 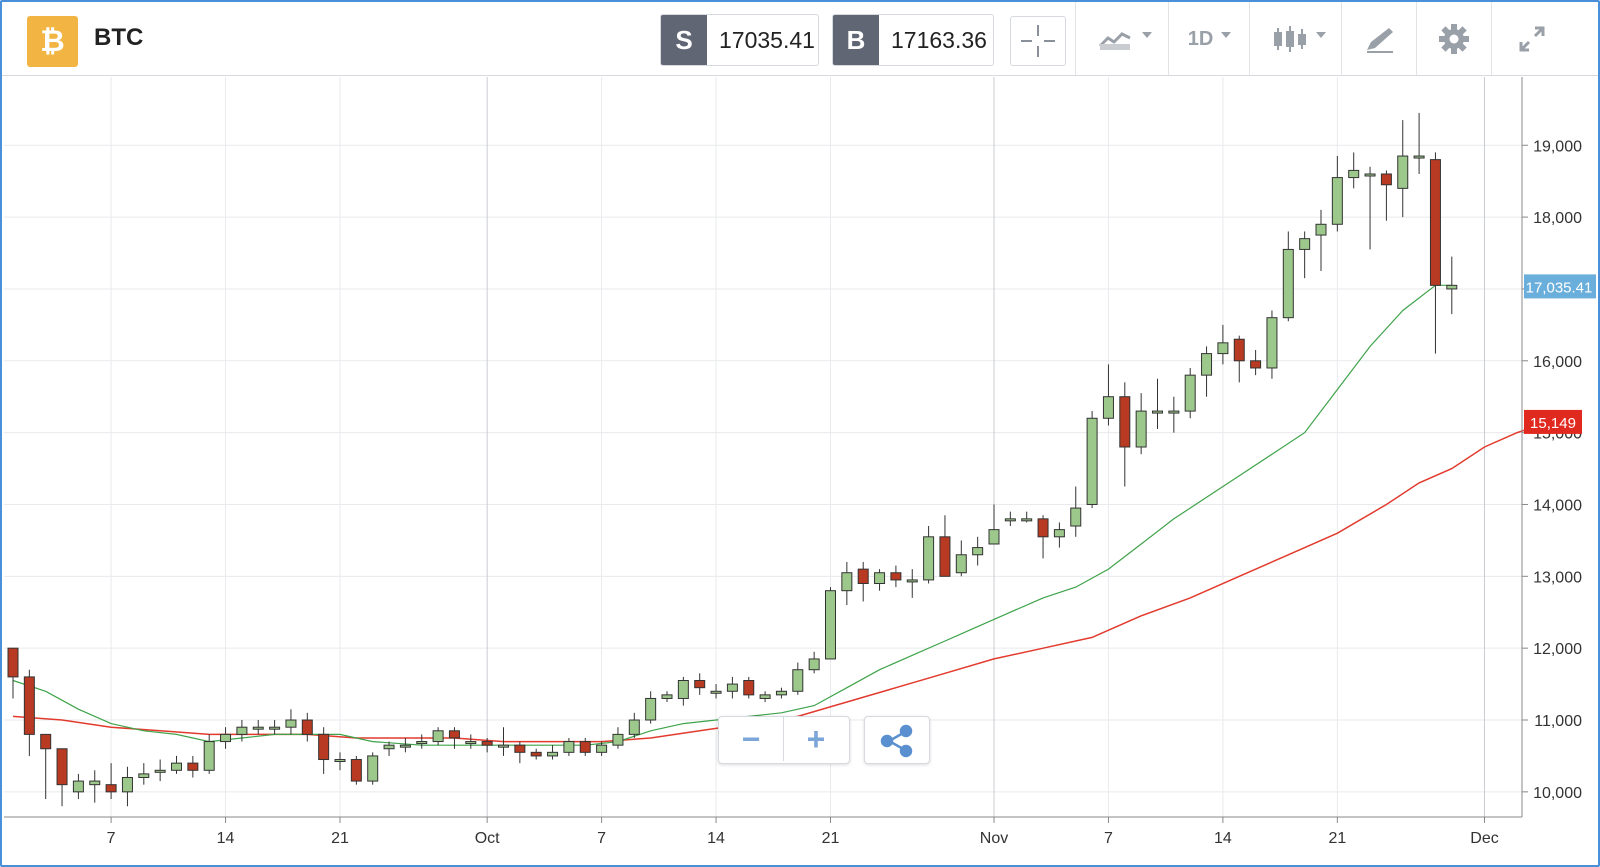 I want to click on fullscreen-button, so click(x=1532, y=39).